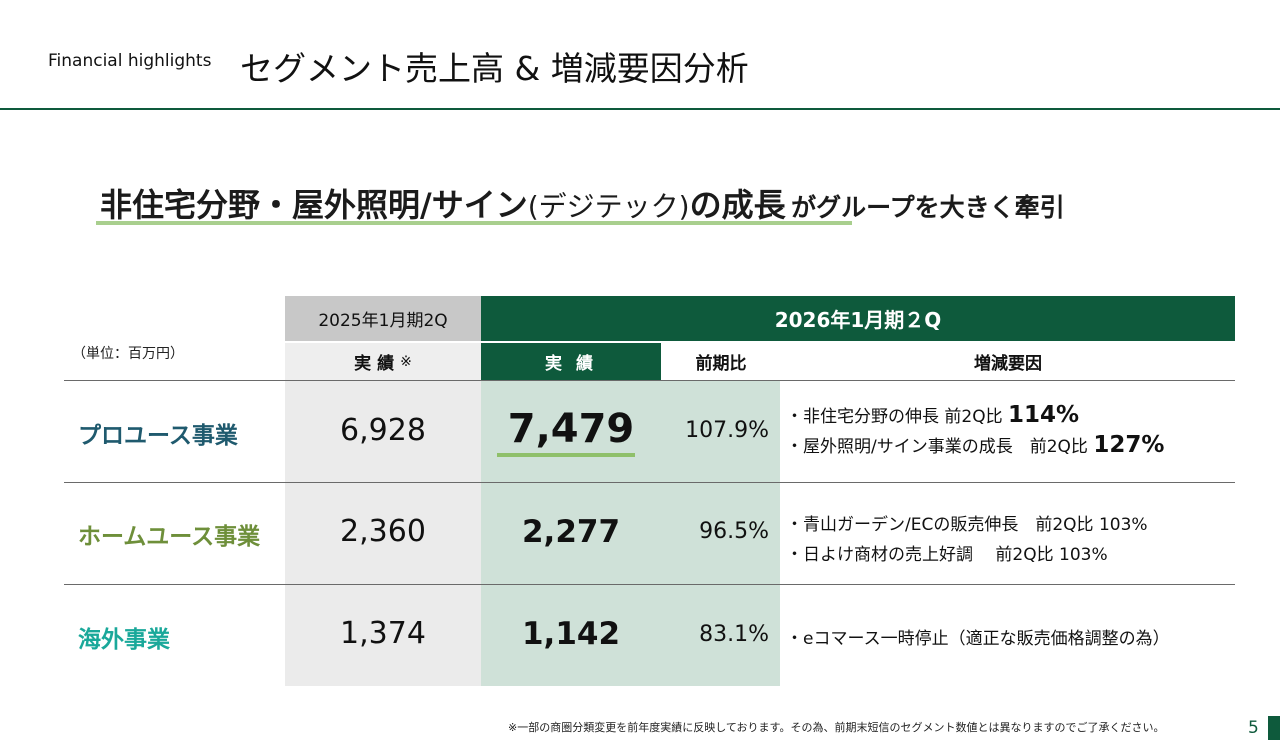 The image size is (1280, 750). What do you see at coordinates (649, 380) in the screenshot?
I see `table-rule` at bounding box center [649, 380].